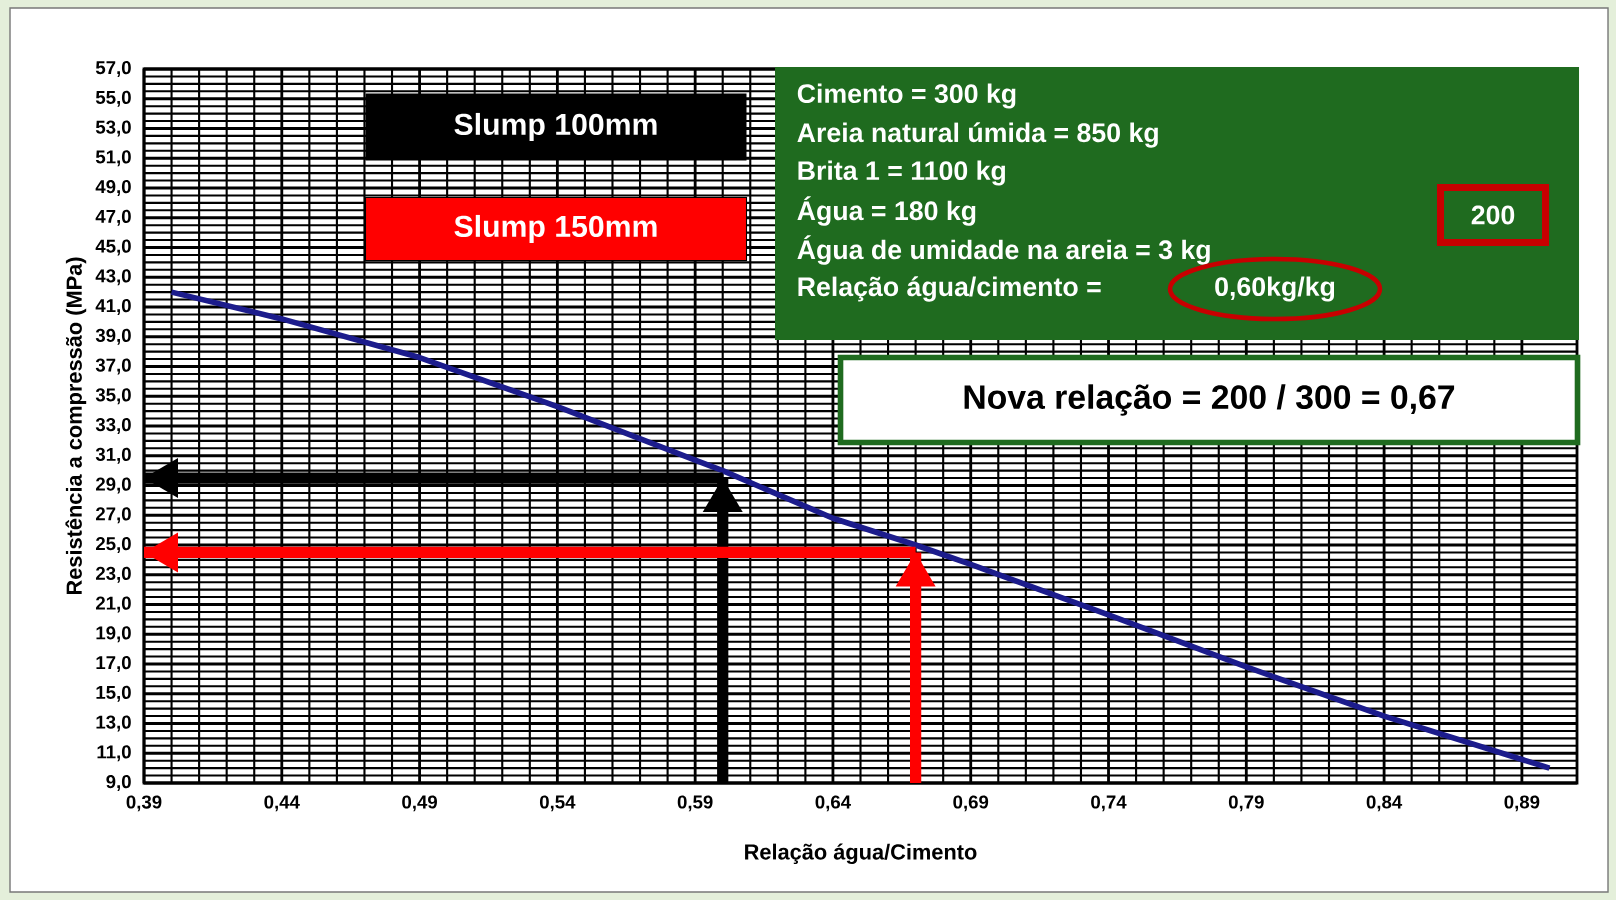 This screenshot has height=900, width=1616. Describe the element at coordinates (113, 98) in the screenshot. I see `y-tick-label: 55,0` at that location.